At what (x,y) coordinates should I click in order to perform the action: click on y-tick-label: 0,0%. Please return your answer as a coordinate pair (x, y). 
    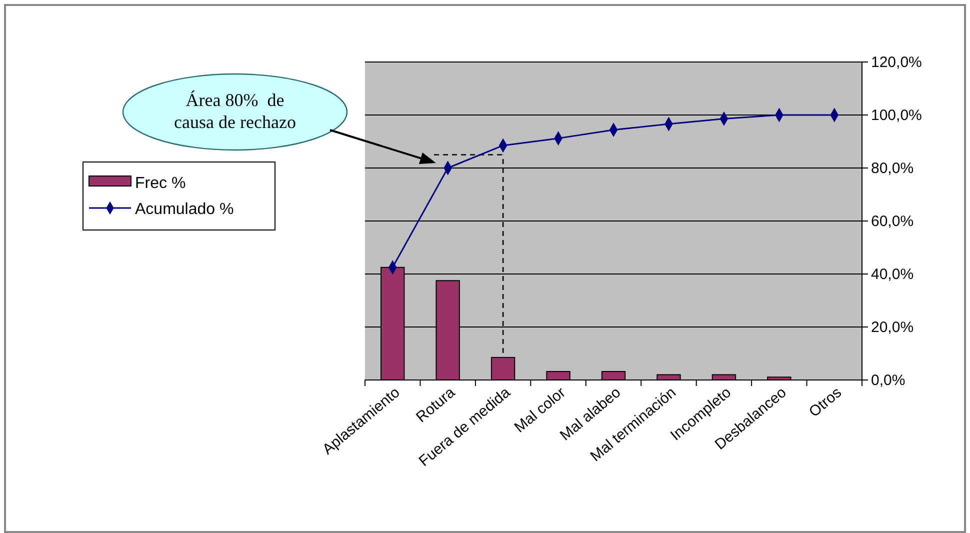
    Looking at the image, I should click on (888, 380).